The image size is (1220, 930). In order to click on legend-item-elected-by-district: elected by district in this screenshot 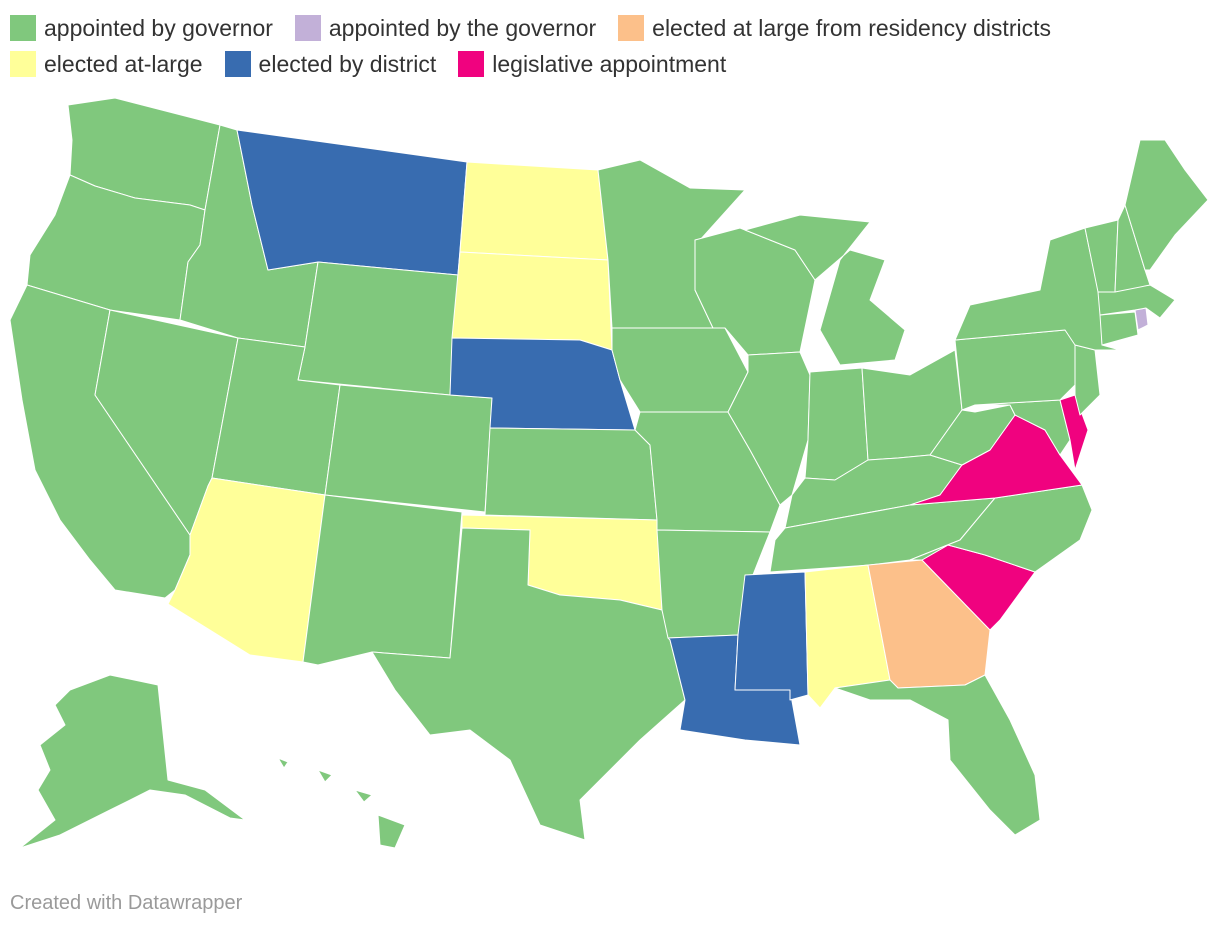, I will do `click(330, 64)`.